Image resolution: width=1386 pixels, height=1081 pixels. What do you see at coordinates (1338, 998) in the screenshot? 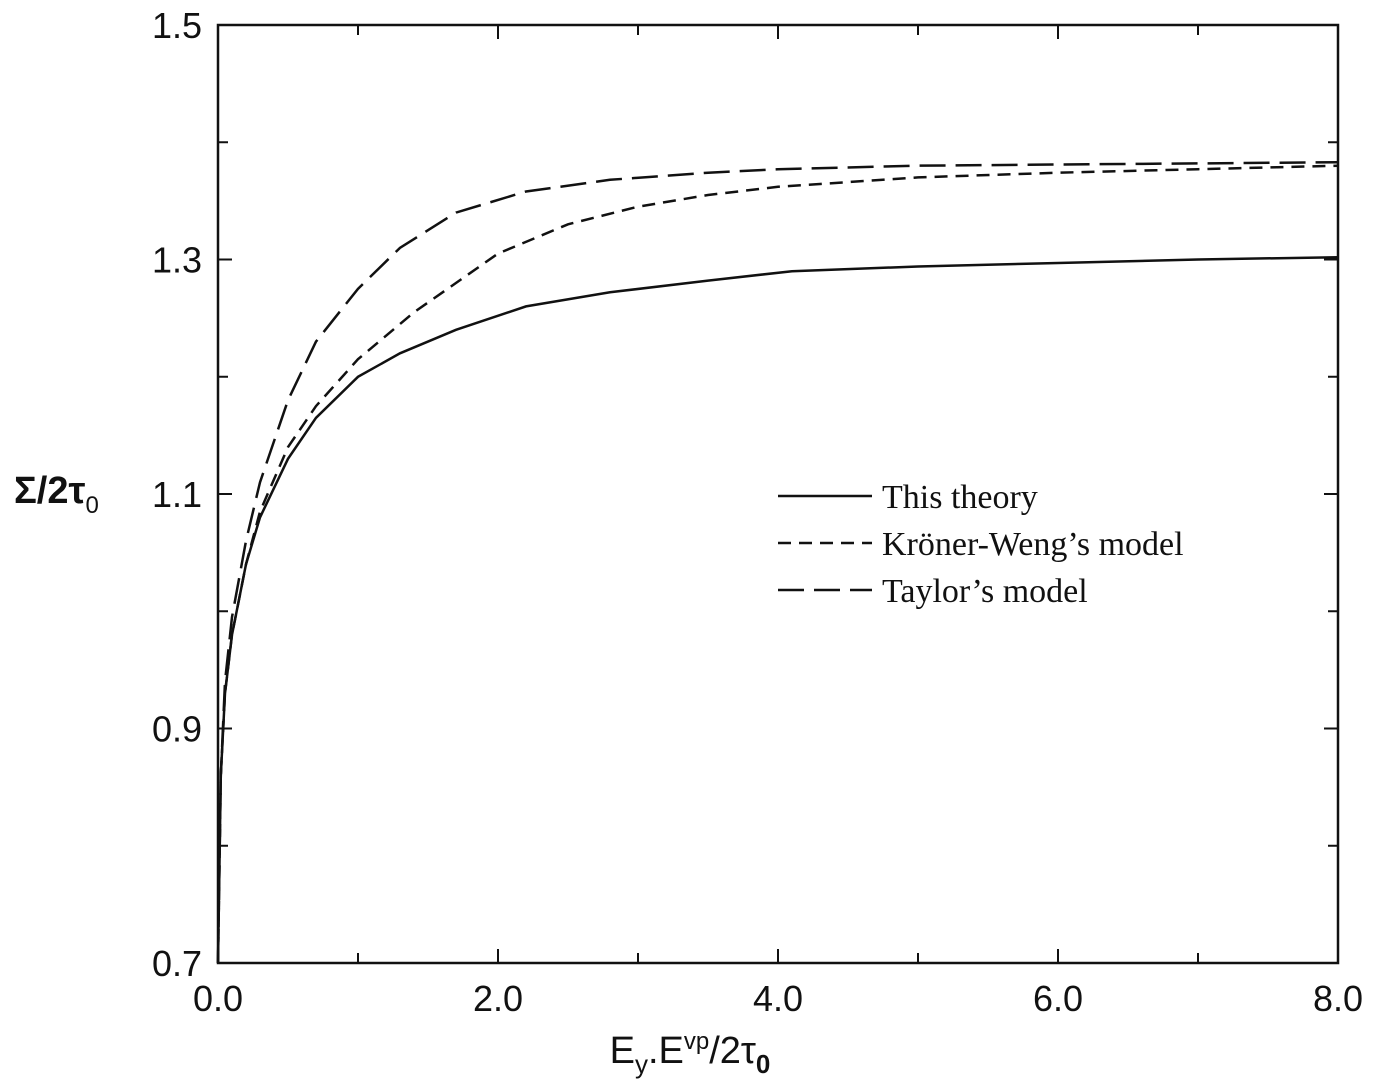
I see `x-tick-label: 8.0` at bounding box center [1338, 998].